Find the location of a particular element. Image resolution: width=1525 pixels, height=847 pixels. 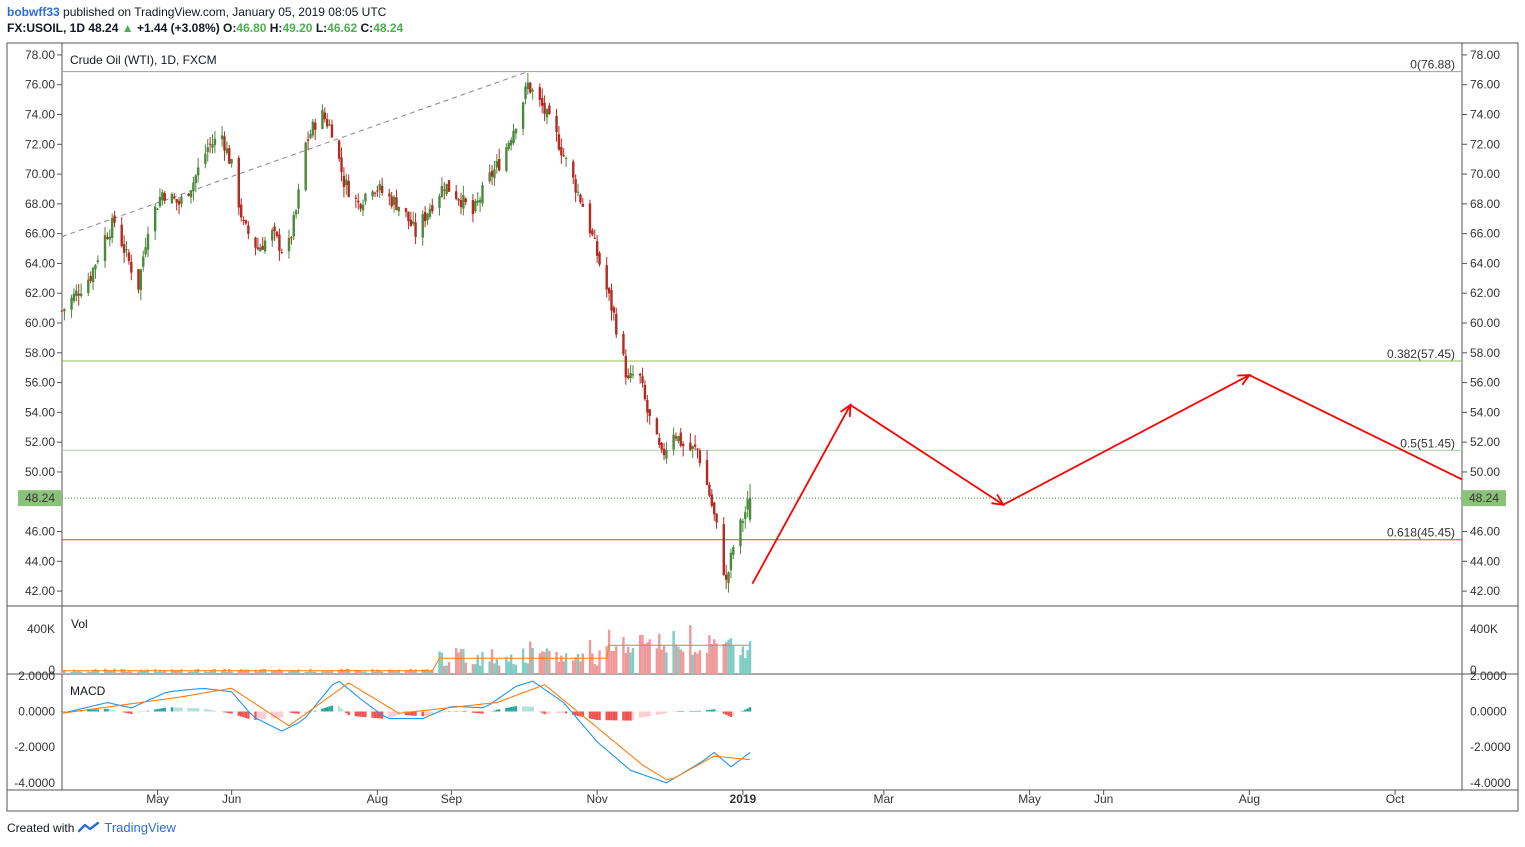

last-price-badge-left-text: 48.24 is located at coordinates (40, 498).